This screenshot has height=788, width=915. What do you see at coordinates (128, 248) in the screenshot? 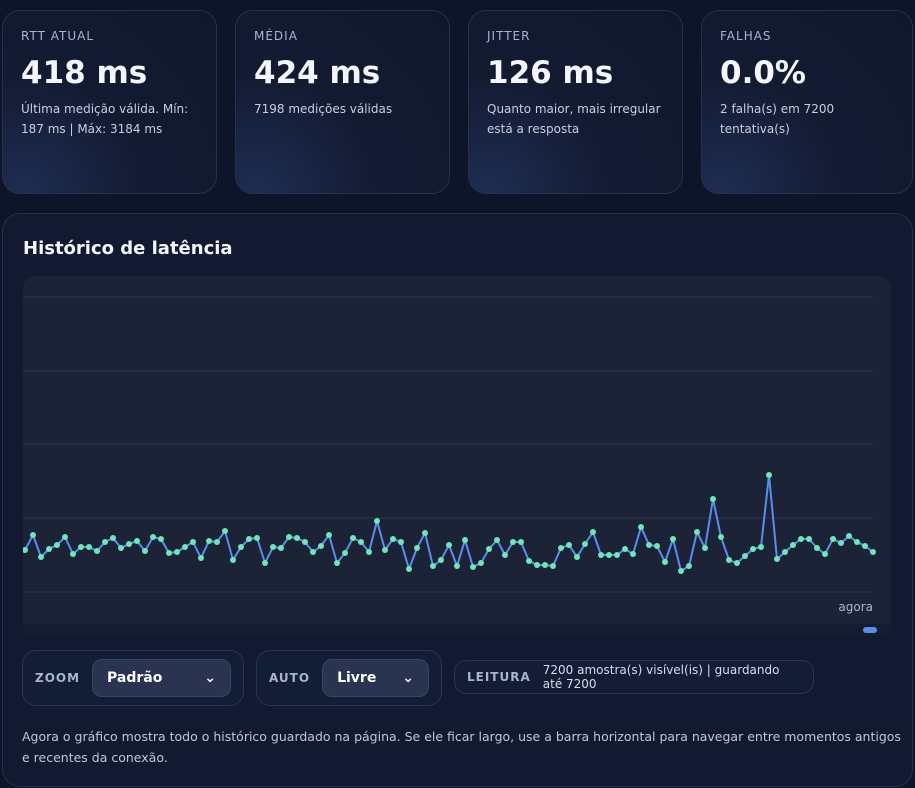
I see `panel-title: Histórico de latência` at bounding box center [128, 248].